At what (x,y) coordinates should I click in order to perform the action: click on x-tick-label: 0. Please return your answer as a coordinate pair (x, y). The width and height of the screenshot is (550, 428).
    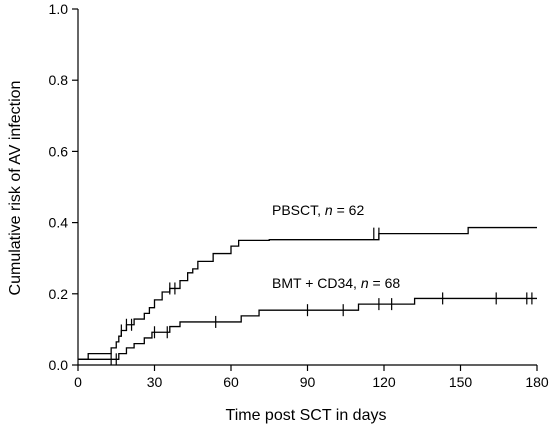
    Looking at the image, I should click on (78, 382).